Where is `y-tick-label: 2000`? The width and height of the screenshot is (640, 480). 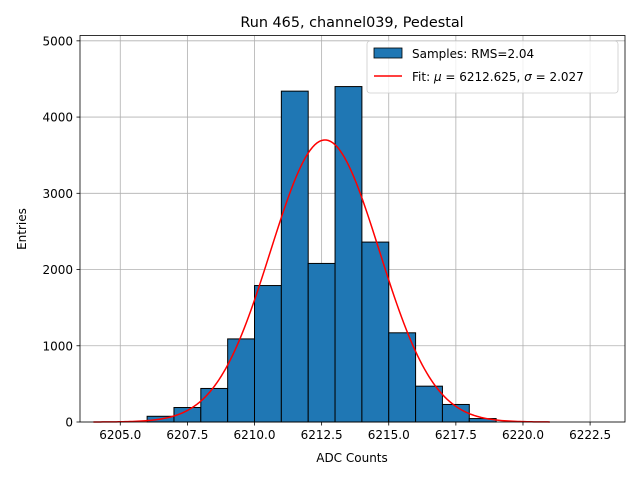 y-tick-label: 2000 is located at coordinates (57, 270).